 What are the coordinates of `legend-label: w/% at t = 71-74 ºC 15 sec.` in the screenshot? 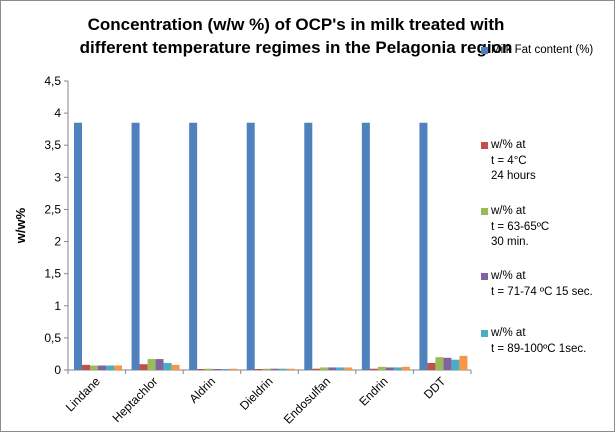 It's located at (542, 284).